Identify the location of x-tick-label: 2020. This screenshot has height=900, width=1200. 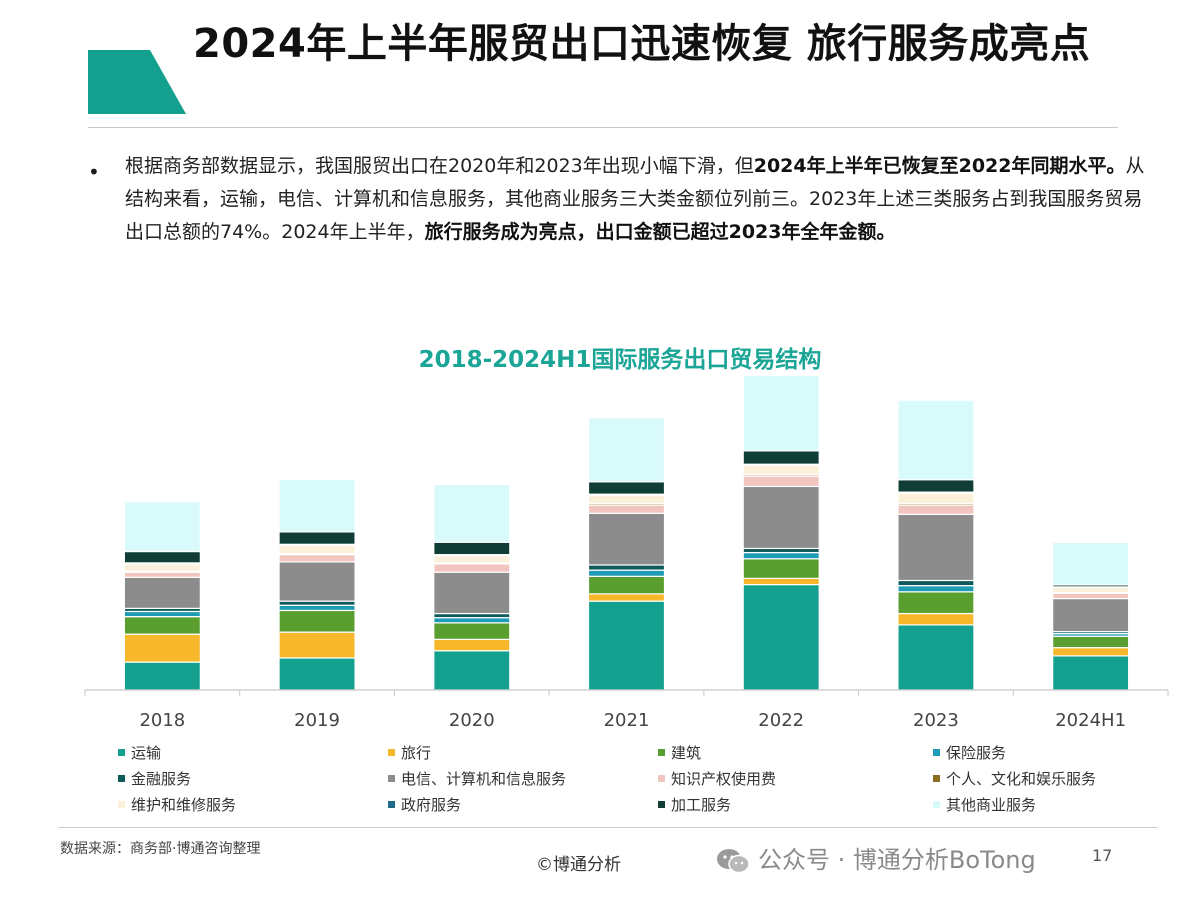
(472, 720).